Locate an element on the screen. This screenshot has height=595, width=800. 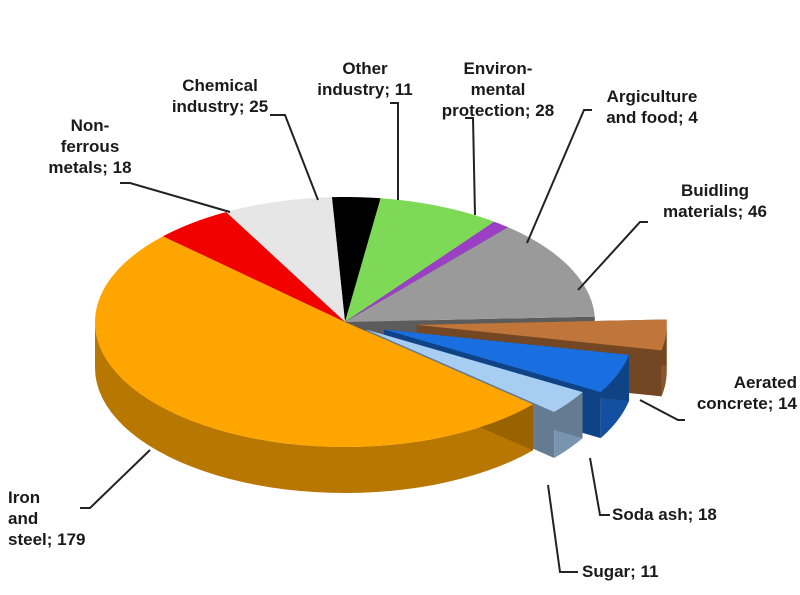
slice-label: Chemical industry; 25 is located at coordinates (220, 96).